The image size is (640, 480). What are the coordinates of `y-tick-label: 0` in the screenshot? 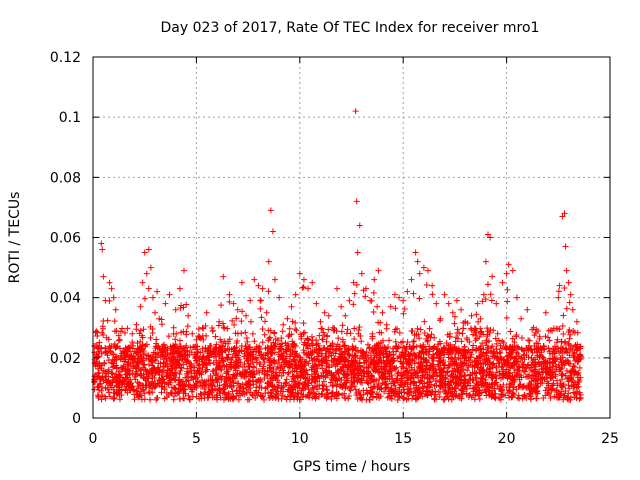 It's located at (76, 419).